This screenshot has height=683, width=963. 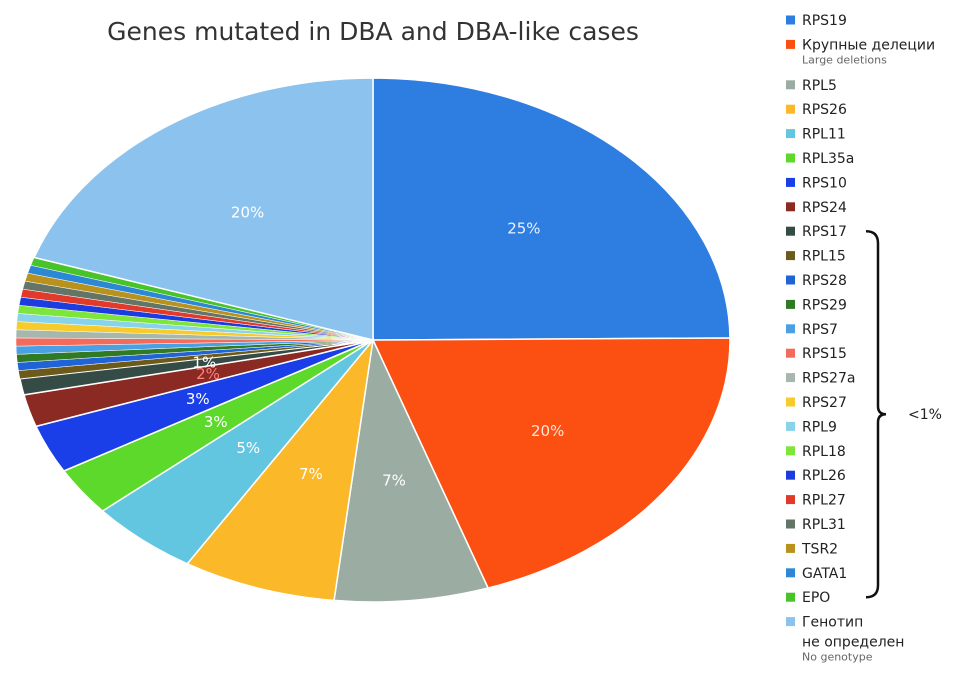 I want to click on legend-label: RPL27, so click(x=824, y=501).